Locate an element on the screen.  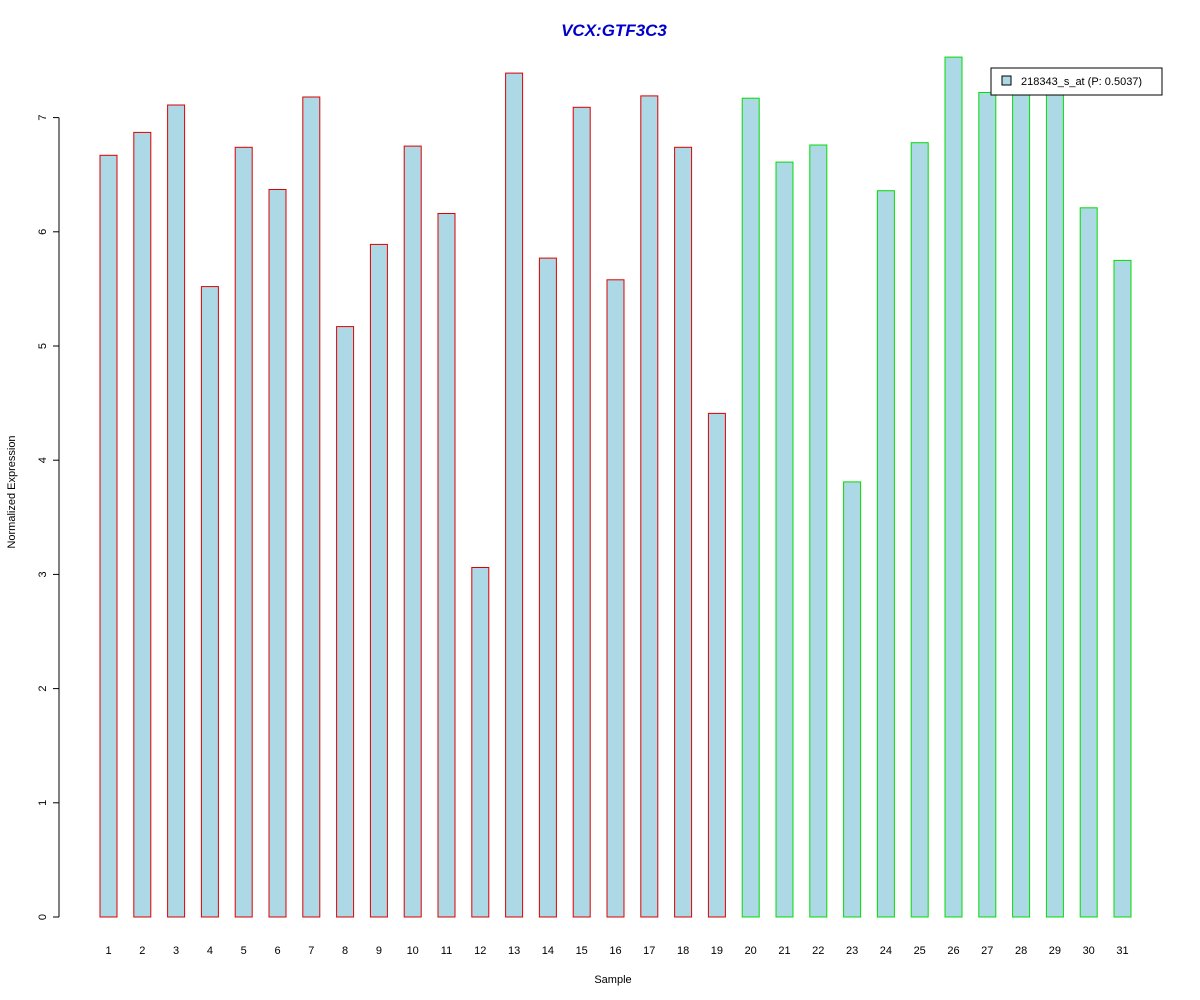
x-tick-label: 11 is located at coordinates (446, 951).